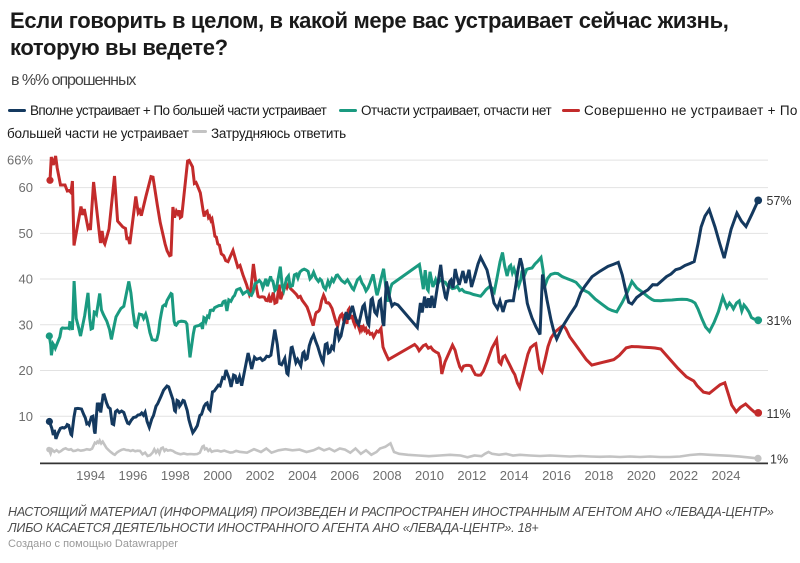 Image resolution: width=800 pixels, height=563 pixels. I want to click on svg-text: 2022, so click(683, 475).